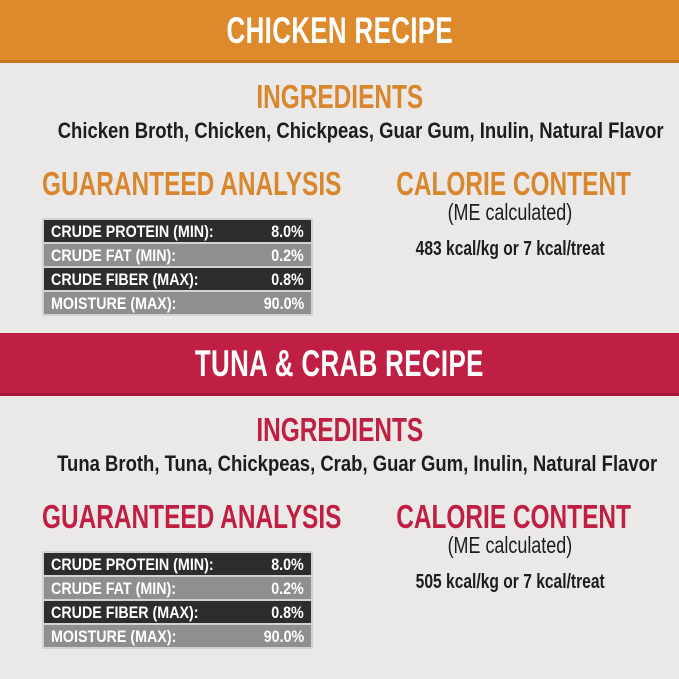 Image resolution: width=679 pixels, height=679 pixels. I want to click on recipe-banner: CHICKEN RECIPE, so click(339, 31).